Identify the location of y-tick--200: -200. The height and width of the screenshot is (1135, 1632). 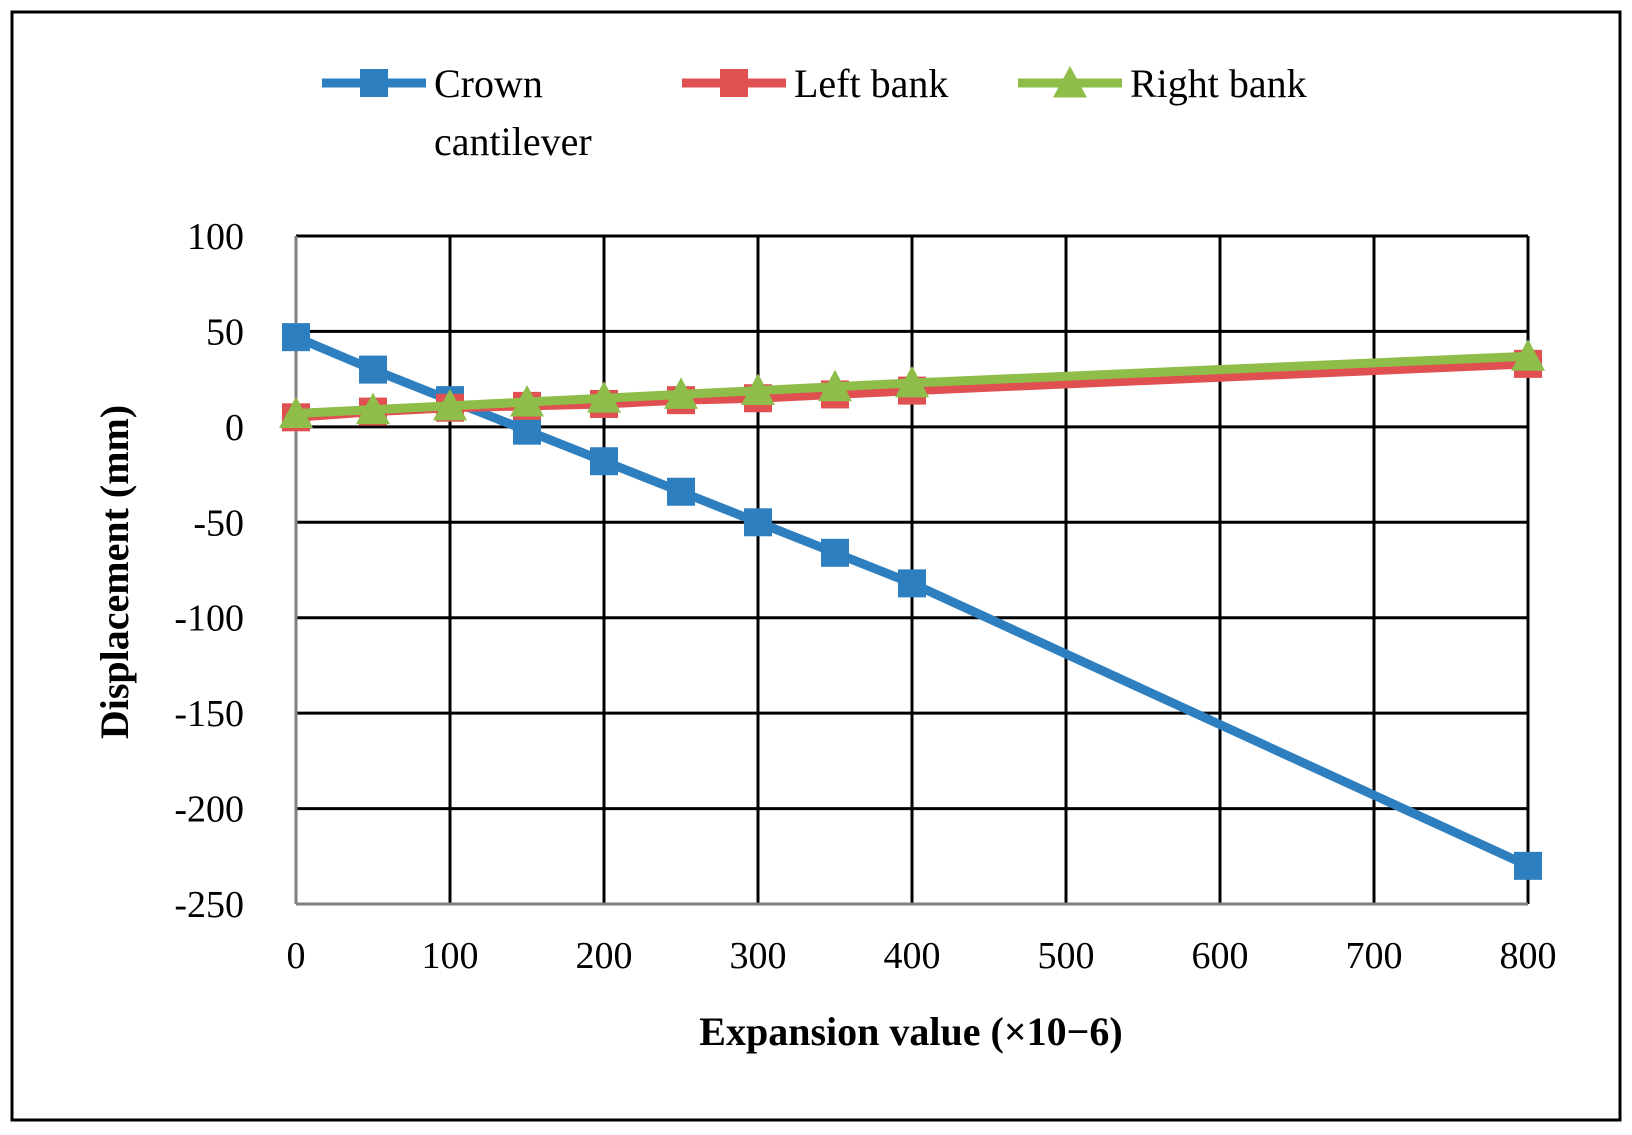
(209, 810).